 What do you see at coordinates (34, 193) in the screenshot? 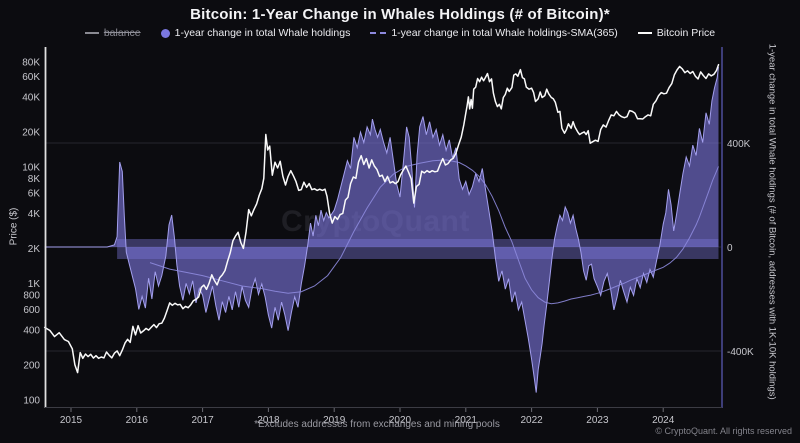
I see `left-axis-tick-label: 6K` at bounding box center [34, 193].